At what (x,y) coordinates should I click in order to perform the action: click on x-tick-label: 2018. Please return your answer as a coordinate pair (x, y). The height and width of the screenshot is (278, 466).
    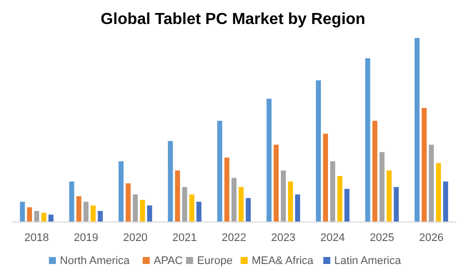
    Looking at the image, I should click on (36, 238).